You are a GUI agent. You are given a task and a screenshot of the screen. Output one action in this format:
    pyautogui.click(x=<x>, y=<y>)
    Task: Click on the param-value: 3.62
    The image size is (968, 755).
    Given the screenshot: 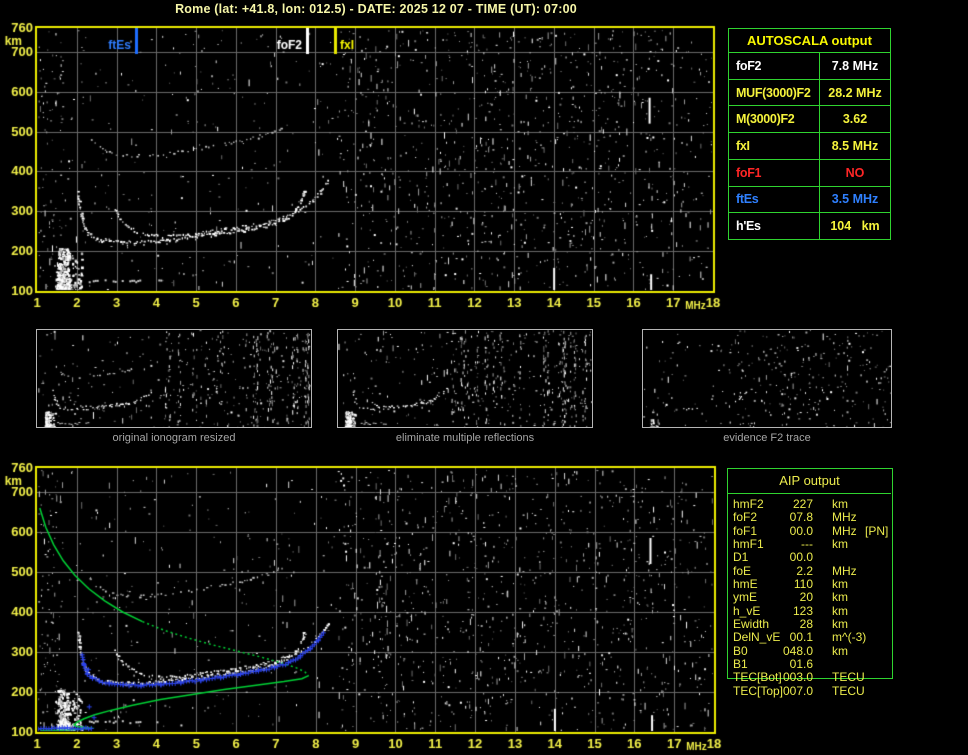 What is the action you would take?
    pyautogui.click(x=855, y=119)
    